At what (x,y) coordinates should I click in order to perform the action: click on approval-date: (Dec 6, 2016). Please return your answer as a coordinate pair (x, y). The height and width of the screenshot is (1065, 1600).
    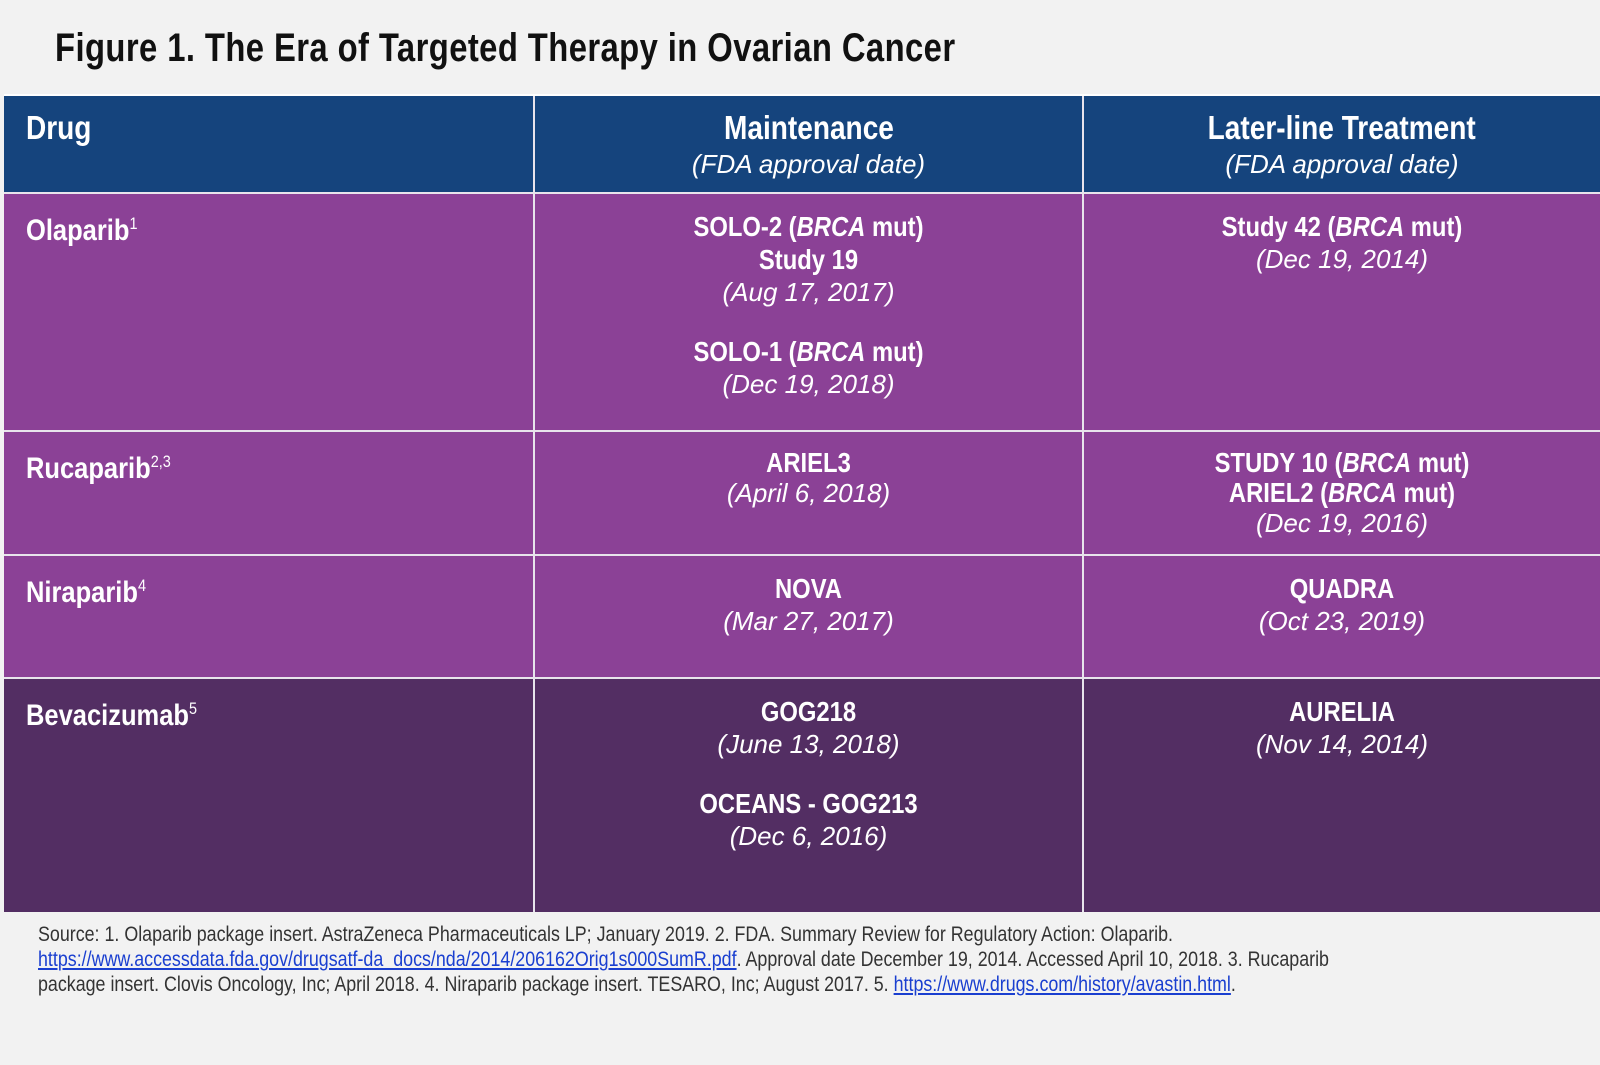
    Looking at the image, I should click on (808, 836).